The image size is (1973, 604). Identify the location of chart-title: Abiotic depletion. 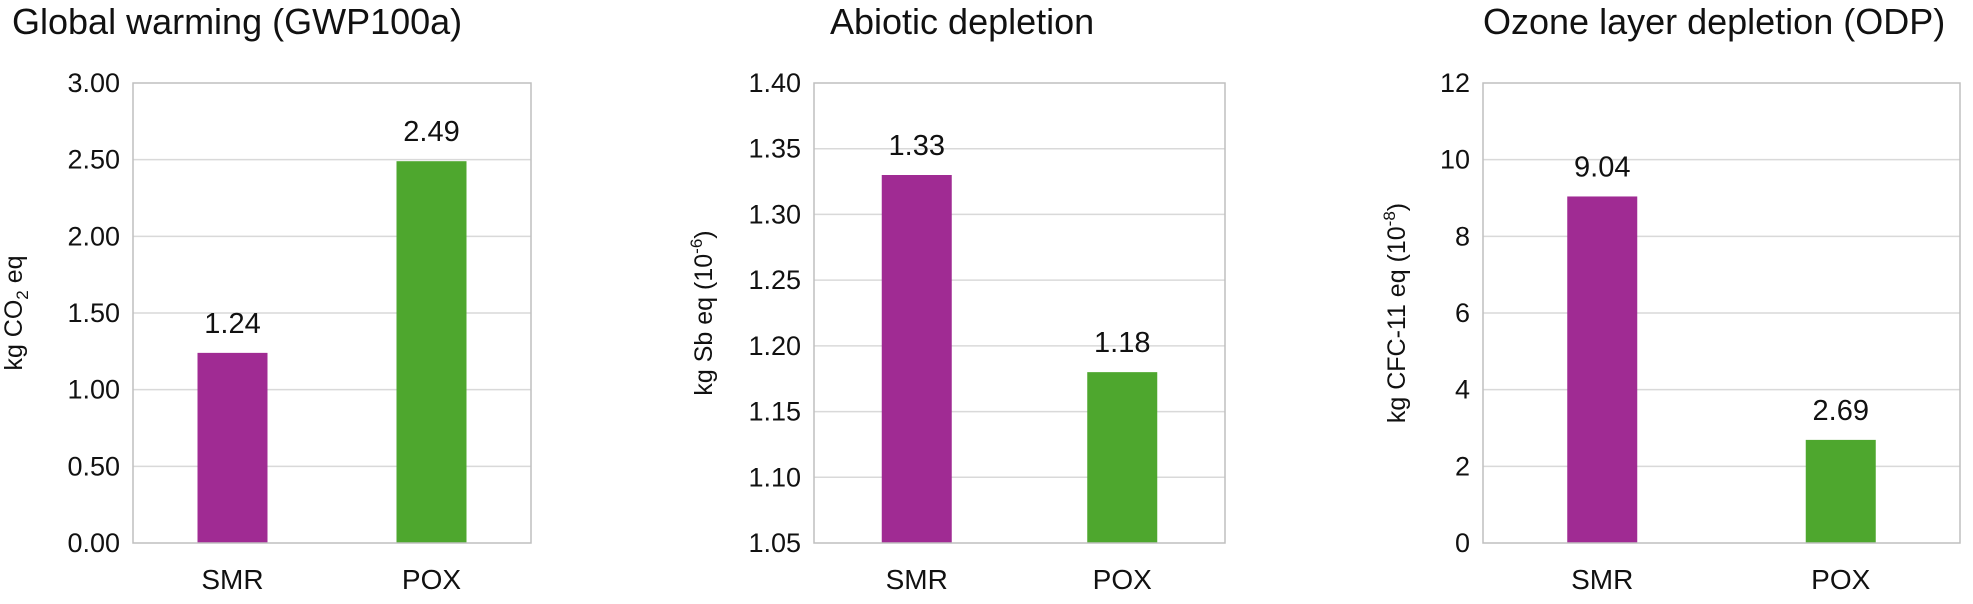
(962, 21).